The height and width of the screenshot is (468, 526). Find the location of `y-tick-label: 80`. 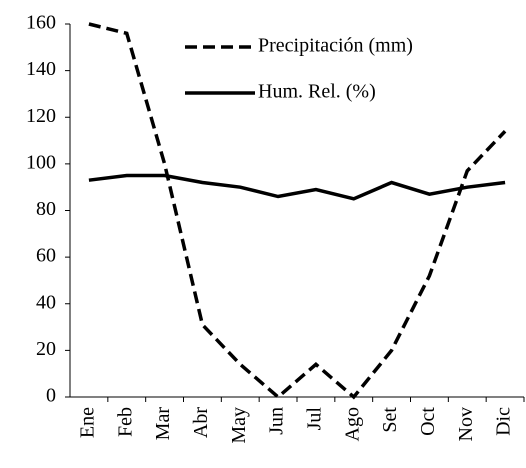

y-tick-label: 80 is located at coordinates (46, 209).